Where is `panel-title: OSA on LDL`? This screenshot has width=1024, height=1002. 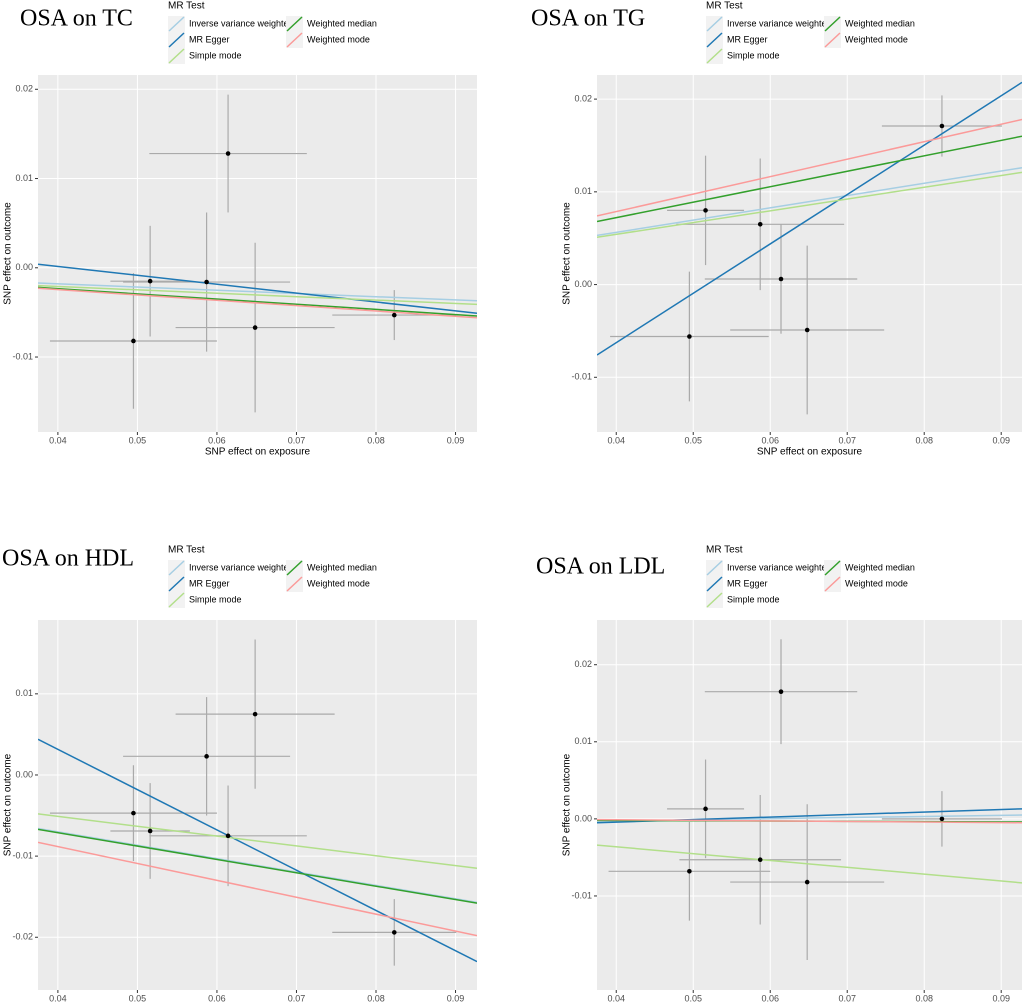
panel-title: OSA on LDL is located at coordinates (600, 567).